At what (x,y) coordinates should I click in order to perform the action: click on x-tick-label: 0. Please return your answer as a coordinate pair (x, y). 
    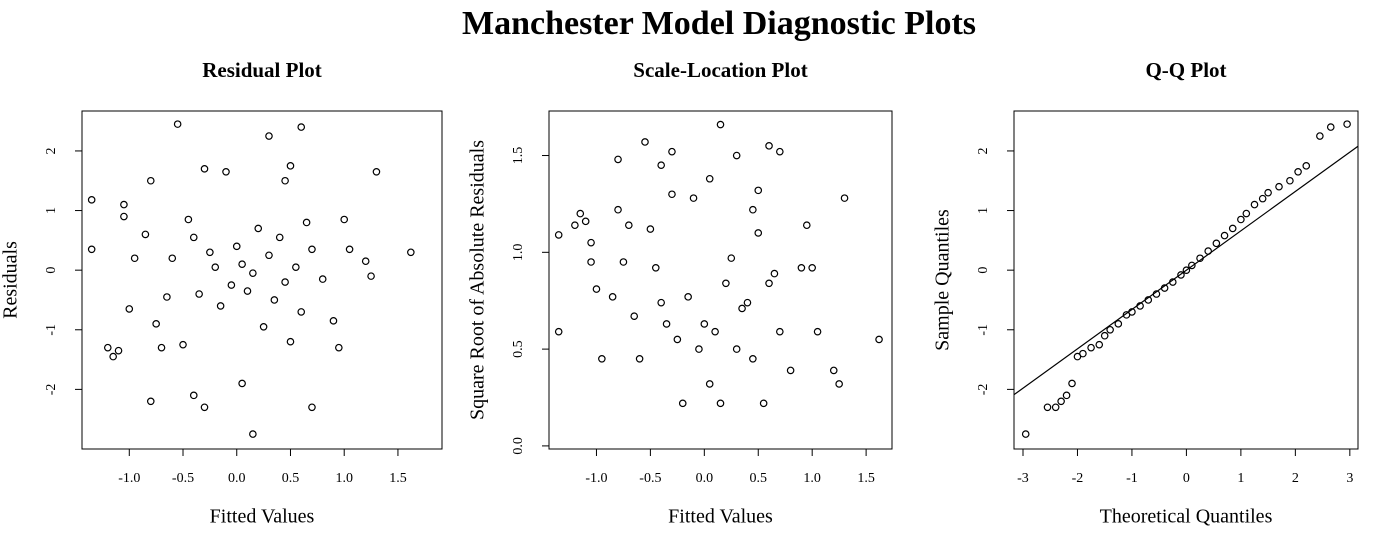
    Looking at the image, I should click on (1186, 478).